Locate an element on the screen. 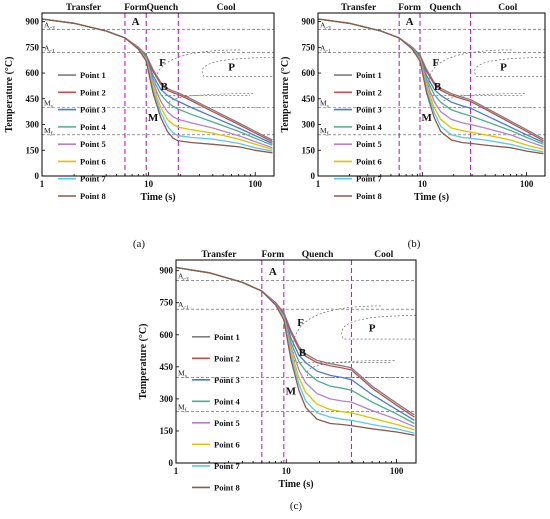 This screenshot has height=519, width=550. legend-label: Point 5 is located at coordinates (369, 144).